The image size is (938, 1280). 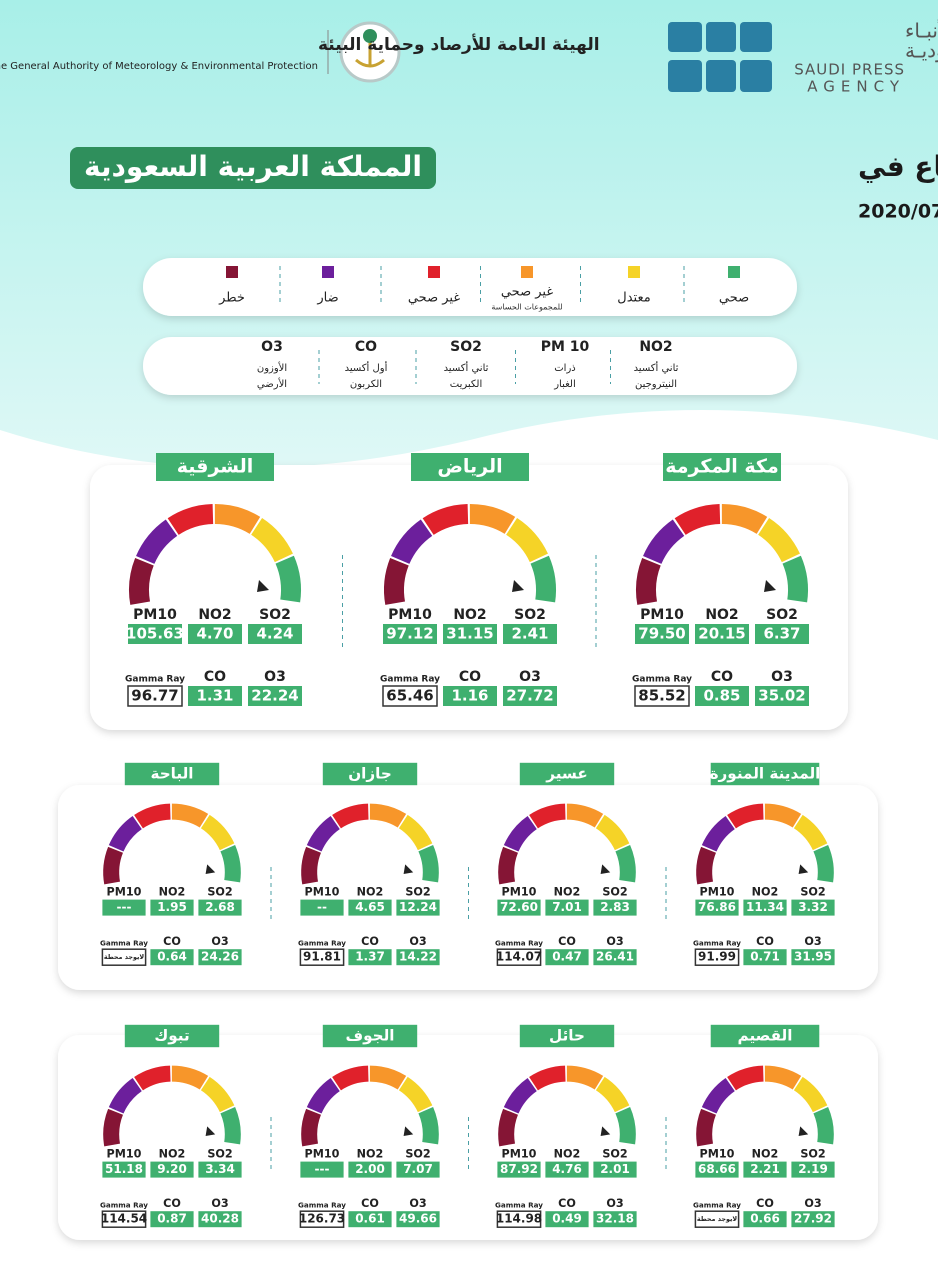 I want to click on metric-value: 6.37, so click(x=781, y=634).